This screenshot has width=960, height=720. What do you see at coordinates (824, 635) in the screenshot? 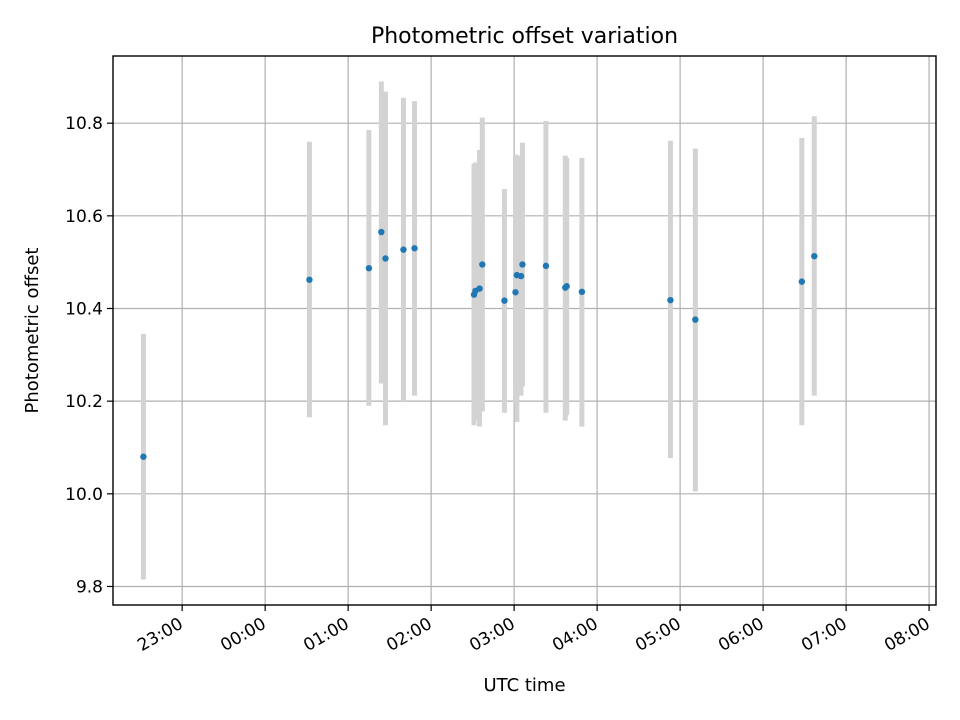
I see `x-tick-label: 07:00` at bounding box center [824, 635].